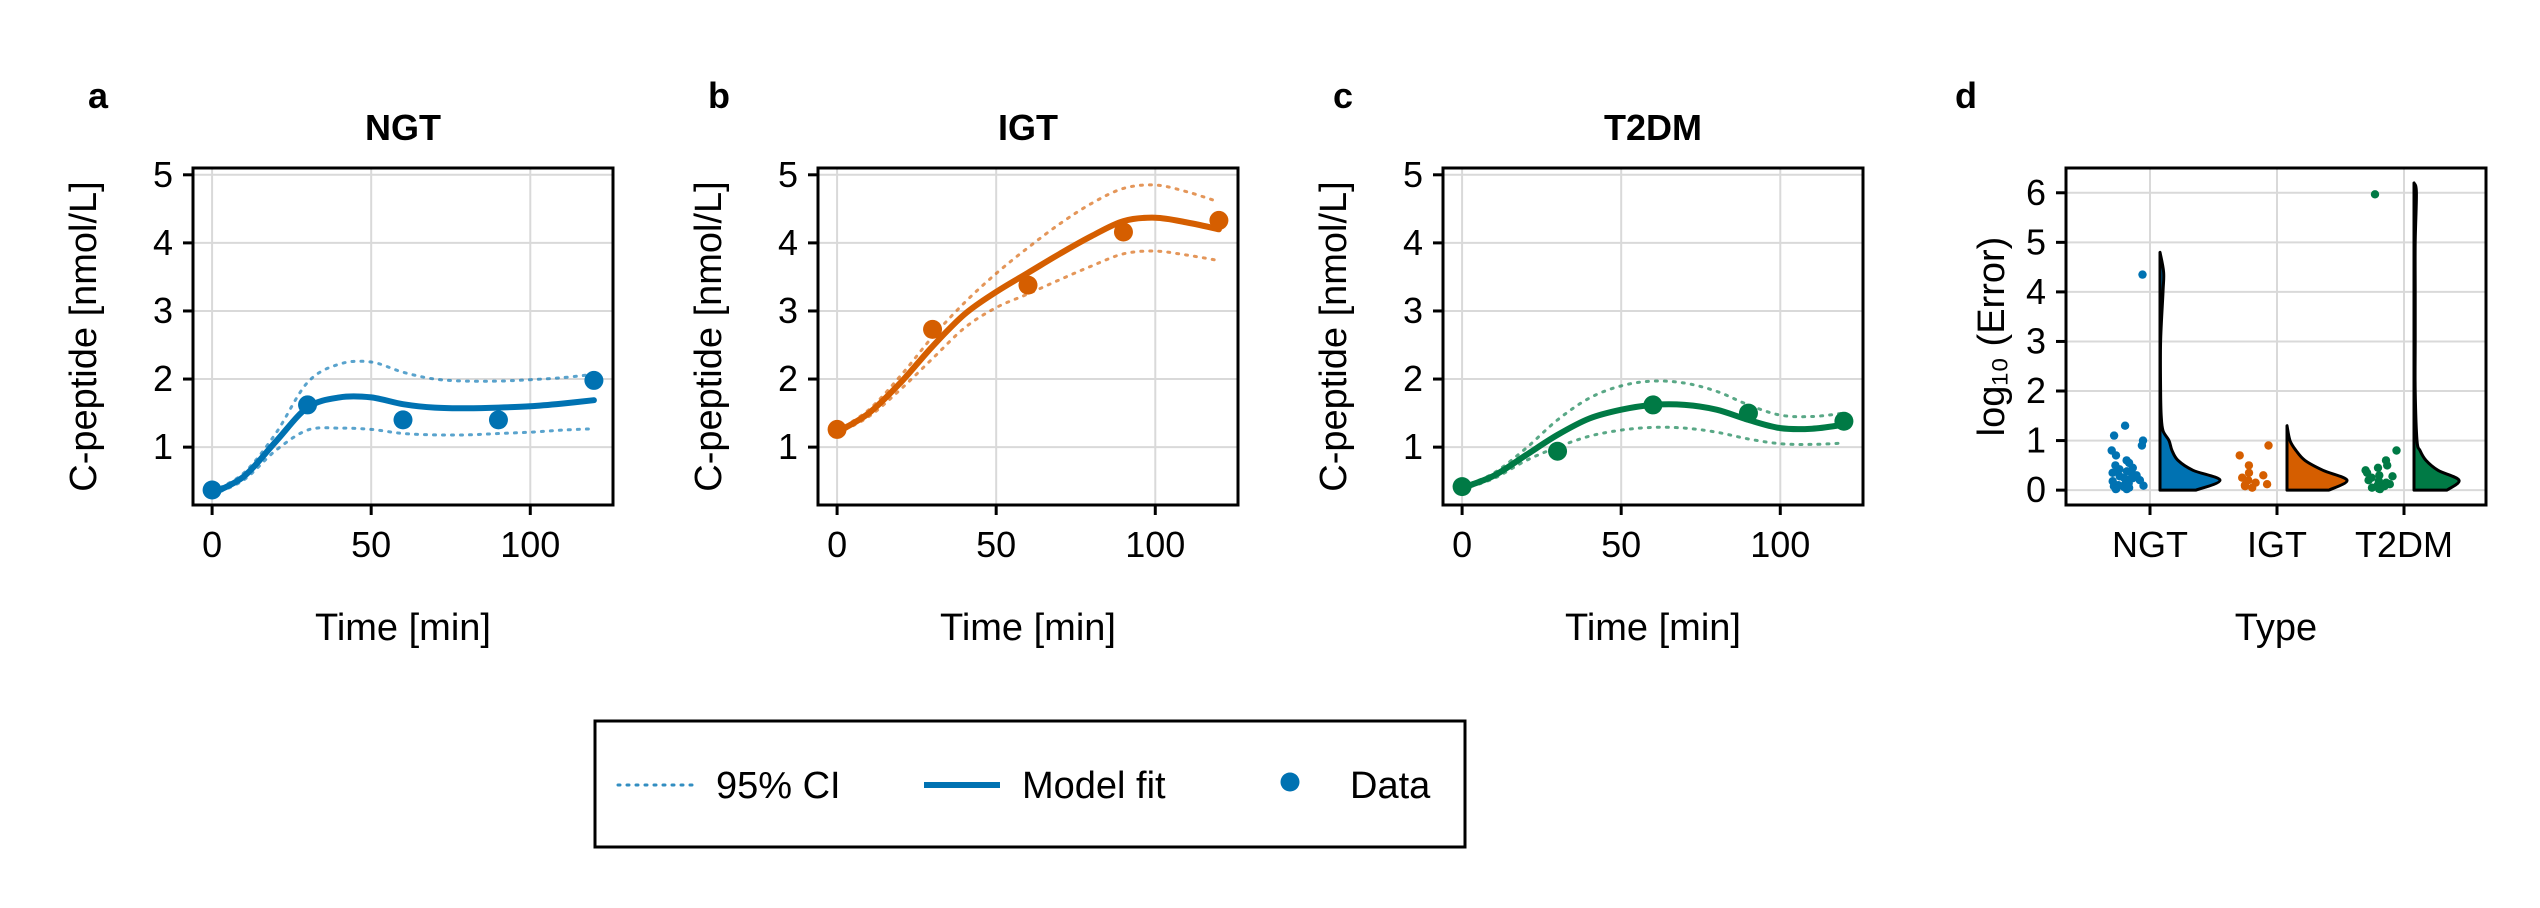  What do you see at coordinates (1290, 782) in the screenshot?
I see `legend-data-swatch` at bounding box center [1290, 782].